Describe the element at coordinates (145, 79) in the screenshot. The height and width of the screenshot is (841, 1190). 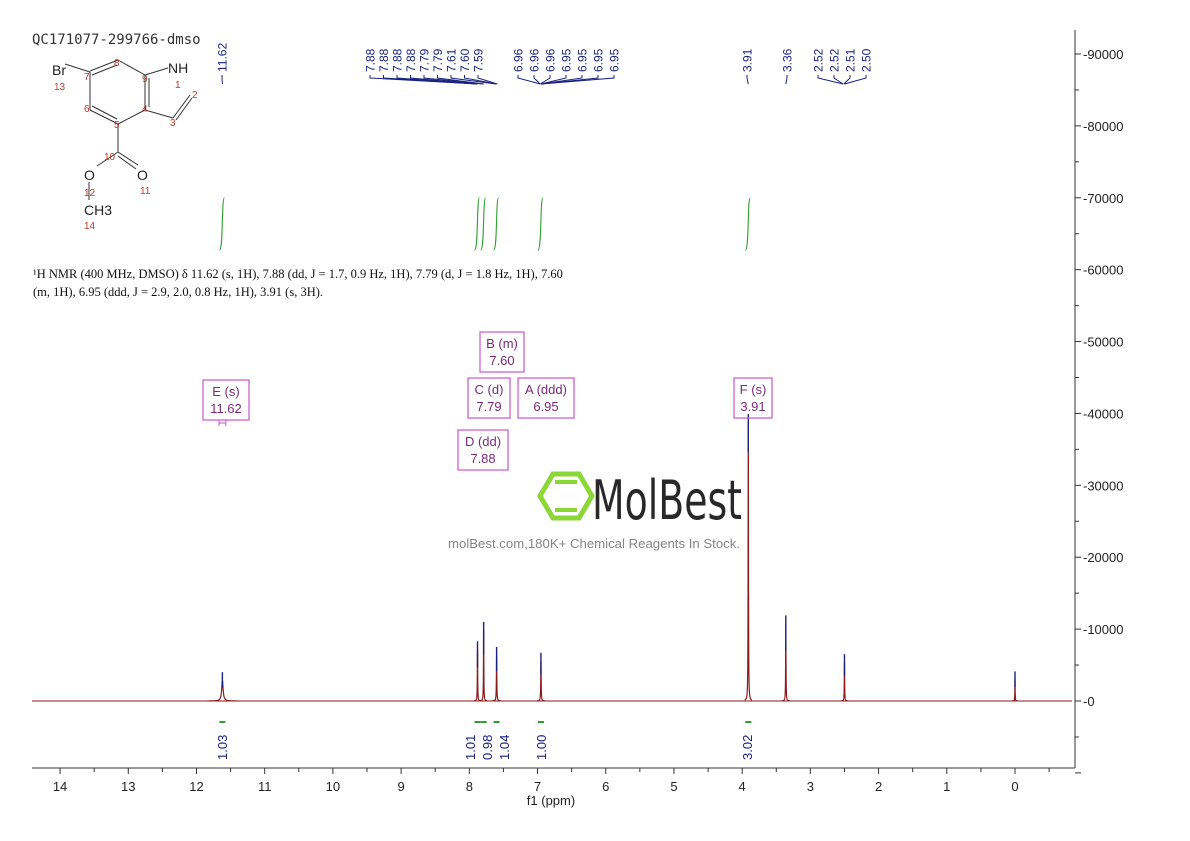
I see `atom-number: 9` at that location.